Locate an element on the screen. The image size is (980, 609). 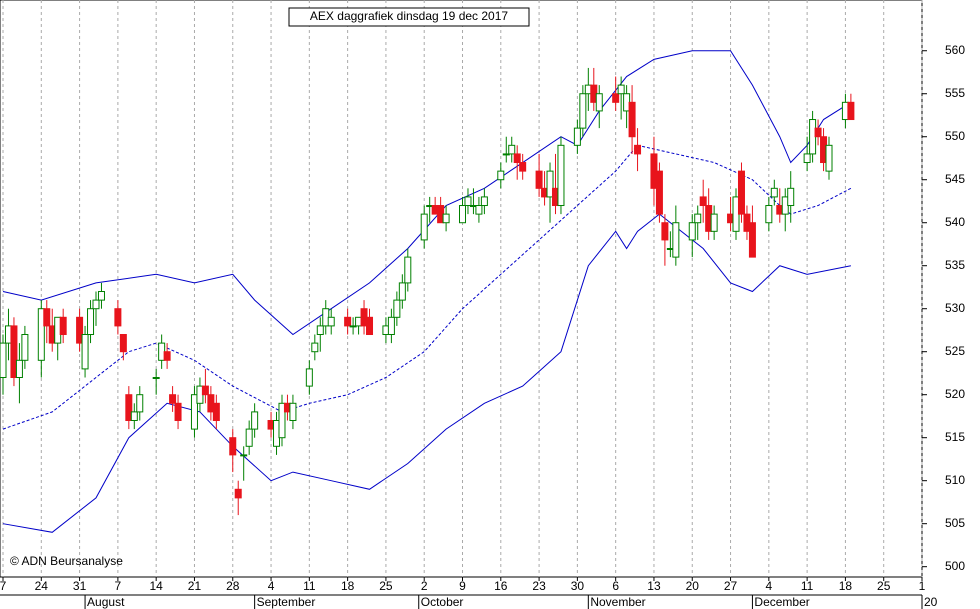
chart-title: AEX daggrafiek dinsdag 19 dec 2017 is located at coordinates (409, 16).